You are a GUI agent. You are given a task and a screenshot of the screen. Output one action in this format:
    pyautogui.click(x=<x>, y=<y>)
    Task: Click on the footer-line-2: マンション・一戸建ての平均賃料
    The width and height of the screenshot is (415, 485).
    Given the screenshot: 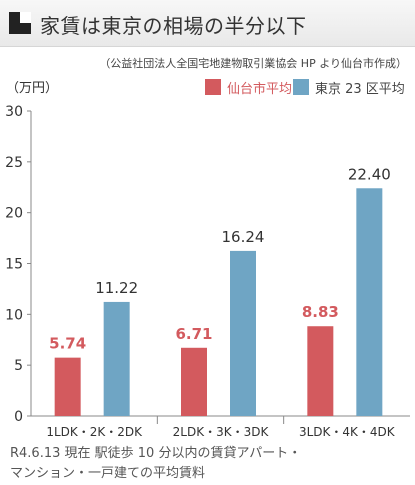 What is the action you would take?
    pyautogui.click(x=108, y=473)
    